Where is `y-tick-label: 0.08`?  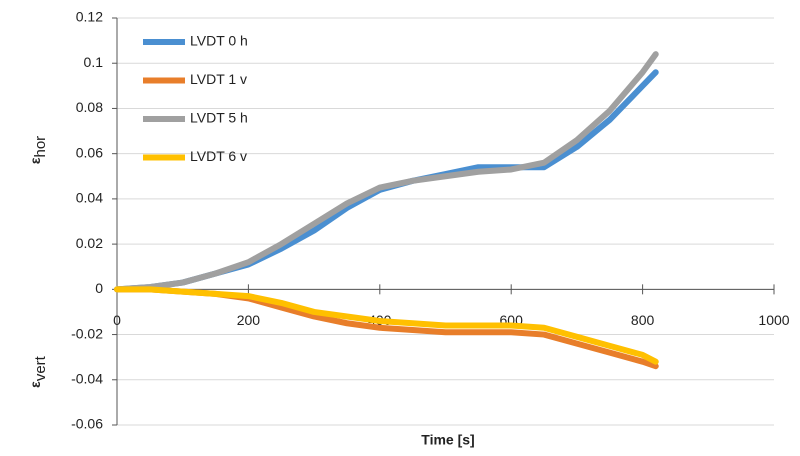 y-tick-label: 0.08 is located at coordinates (89, 107).